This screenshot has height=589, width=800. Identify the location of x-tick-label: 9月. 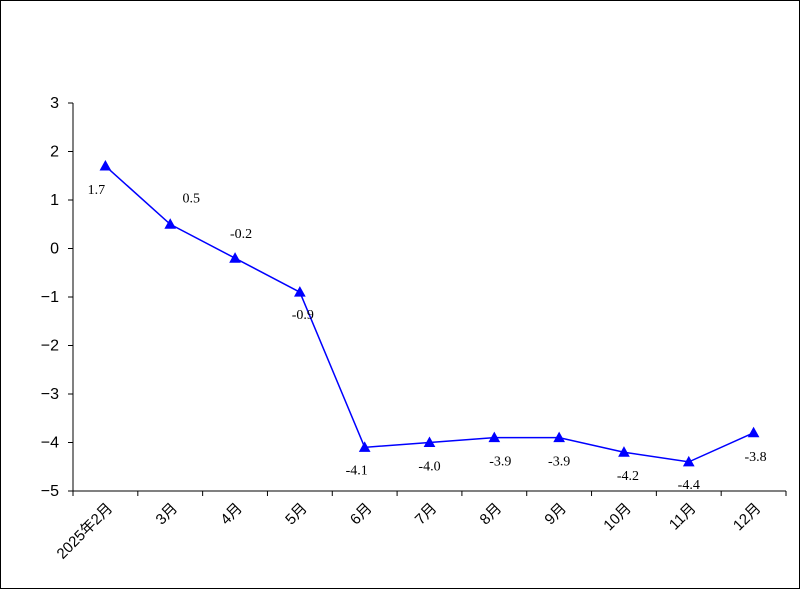
(555, 514).